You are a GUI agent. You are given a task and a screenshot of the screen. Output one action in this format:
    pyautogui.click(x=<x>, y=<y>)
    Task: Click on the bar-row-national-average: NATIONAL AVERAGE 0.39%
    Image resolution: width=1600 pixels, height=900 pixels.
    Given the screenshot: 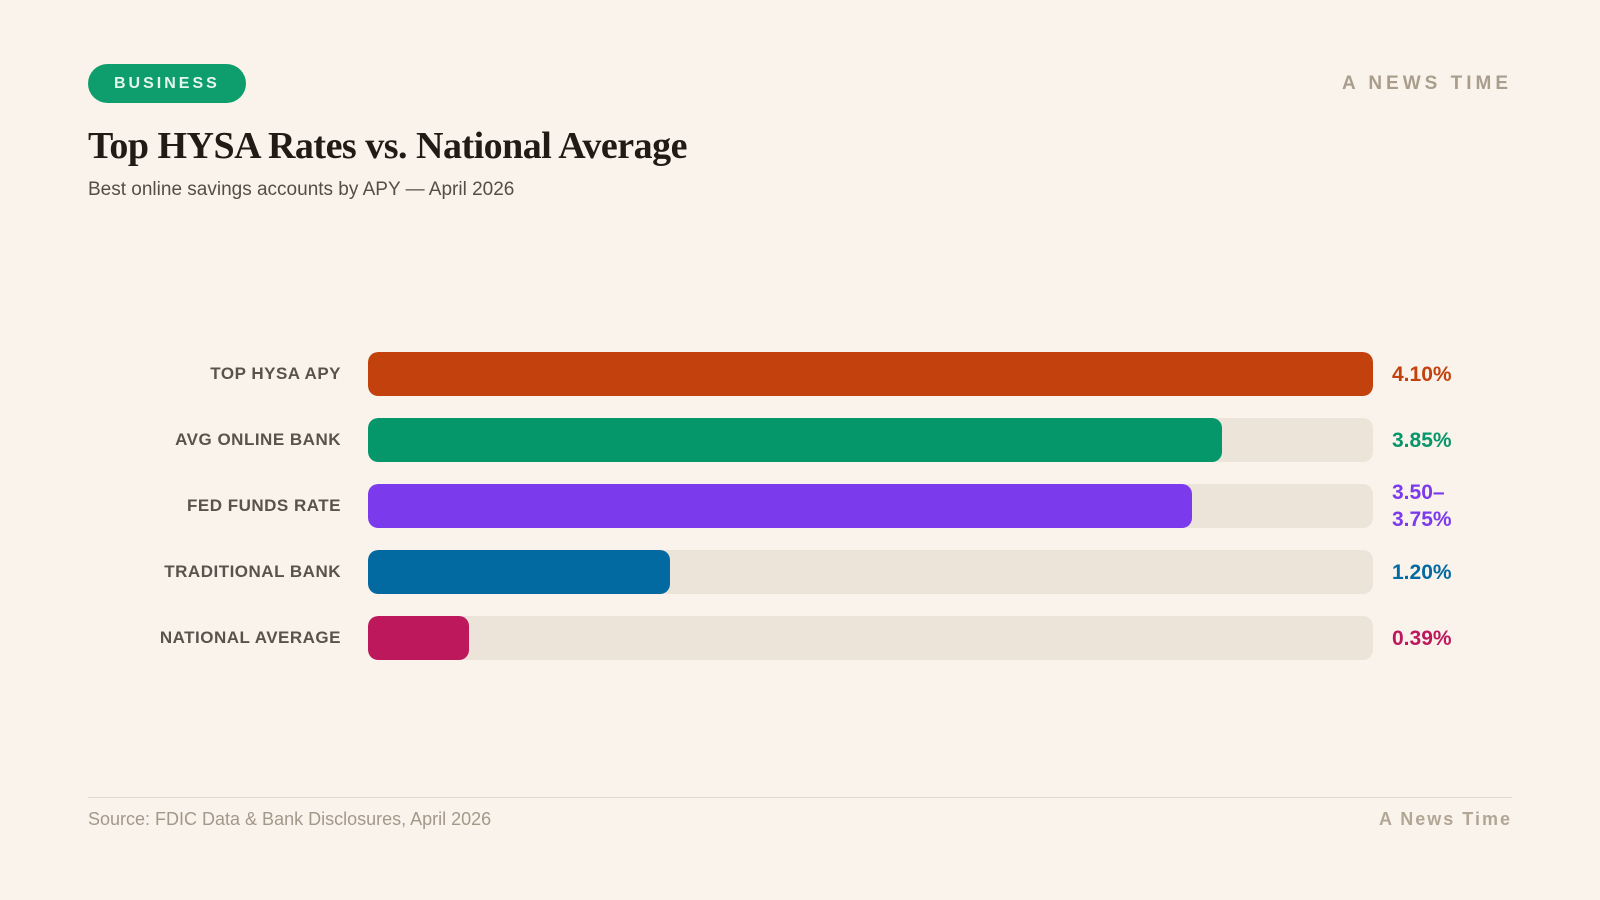 What is the action you would take?
    pyautogui.click(x=800, y=638)
    